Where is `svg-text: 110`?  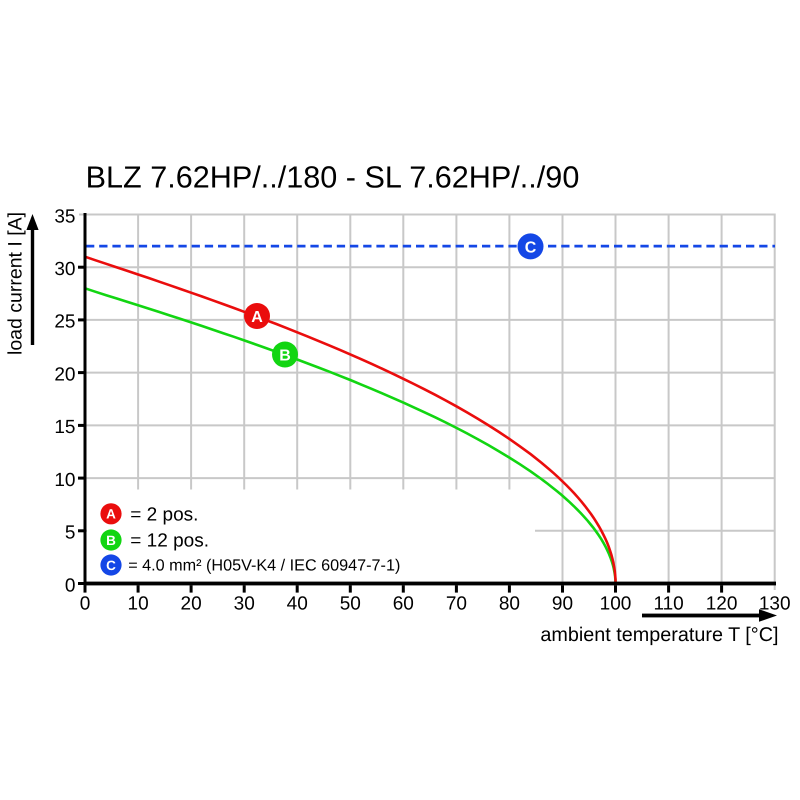 svg-text: 110 is located at coordinates (668, 603).